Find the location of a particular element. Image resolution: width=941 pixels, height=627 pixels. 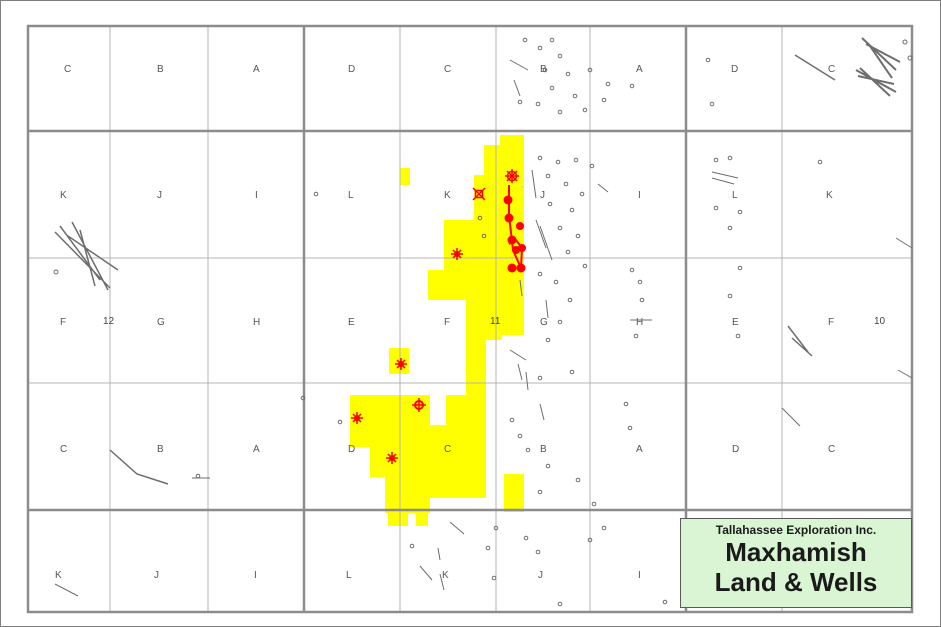

land-parcels is located at coordinates (437, 330).